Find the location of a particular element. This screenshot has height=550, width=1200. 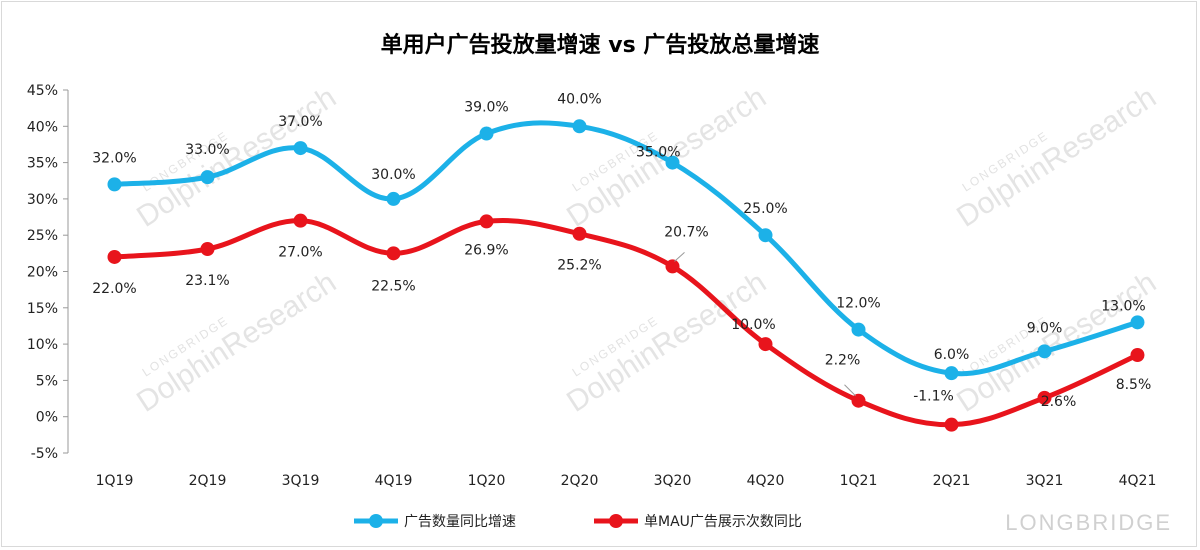

legend-label: 广告数量同比增速 is located at coordinates (460, 522).